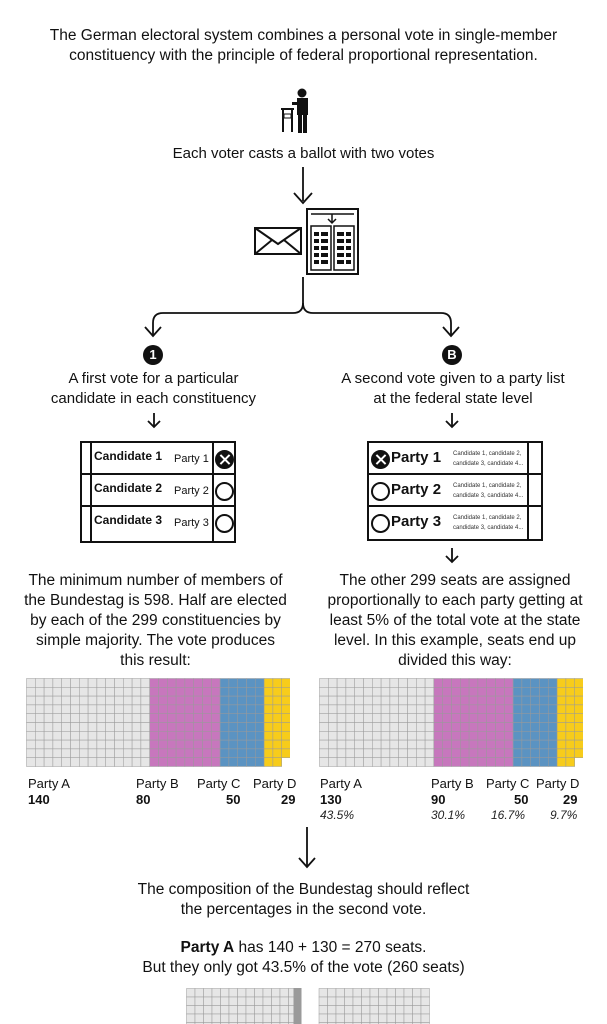  I want to click on arrow-down-icon, so click(307, 848).